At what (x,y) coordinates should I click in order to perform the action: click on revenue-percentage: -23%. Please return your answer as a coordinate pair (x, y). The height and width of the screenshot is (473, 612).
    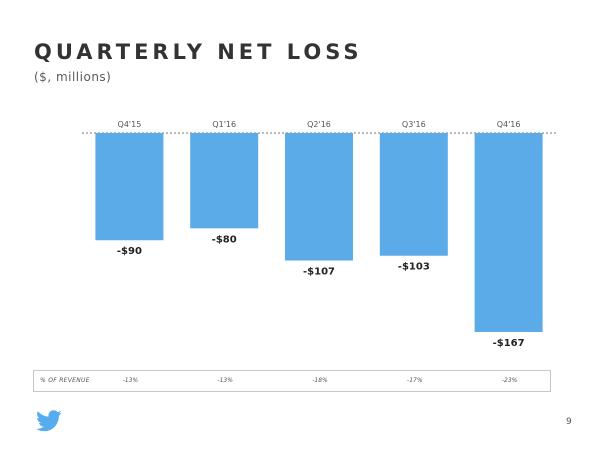
    Looking at the image, I should click on (509, 380).